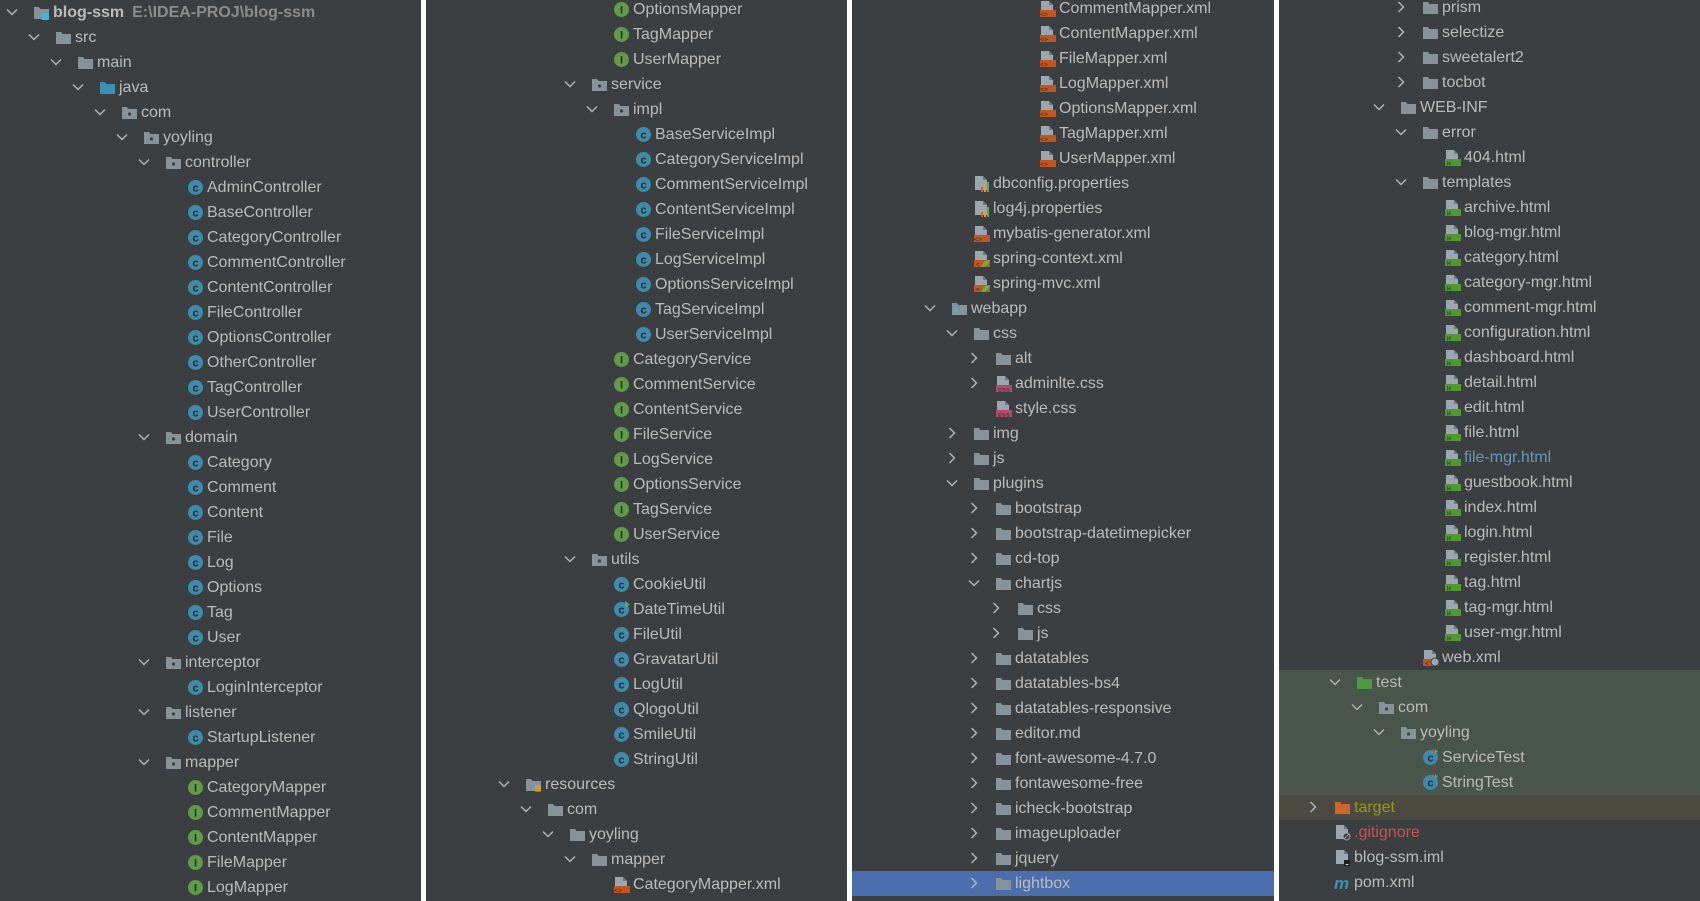 The image size is (1700, 901). Describe the element at coordinates (1063, 83) in the screenshot. I see `tree-row: <> LogMapper.xml` at that location.